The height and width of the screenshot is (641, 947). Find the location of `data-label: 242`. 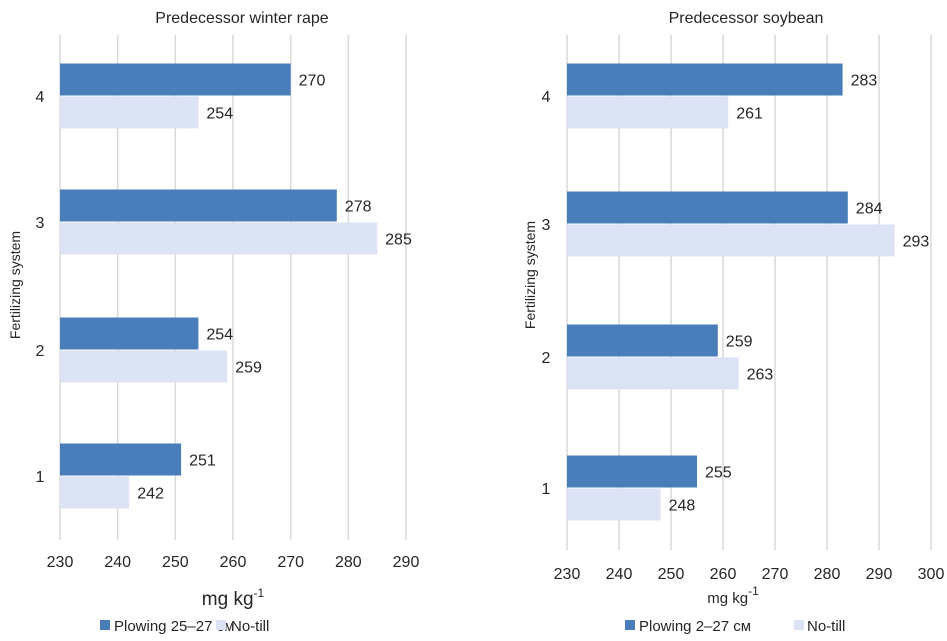

data-label: 242 is located at coordinates (150, 494).